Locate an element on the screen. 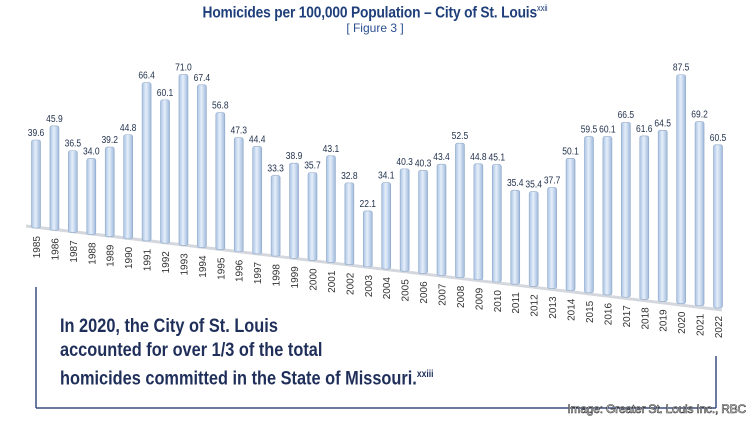 The image size is (750, 422). x-tick-label: 1998 is located at coordinates (277, 275).